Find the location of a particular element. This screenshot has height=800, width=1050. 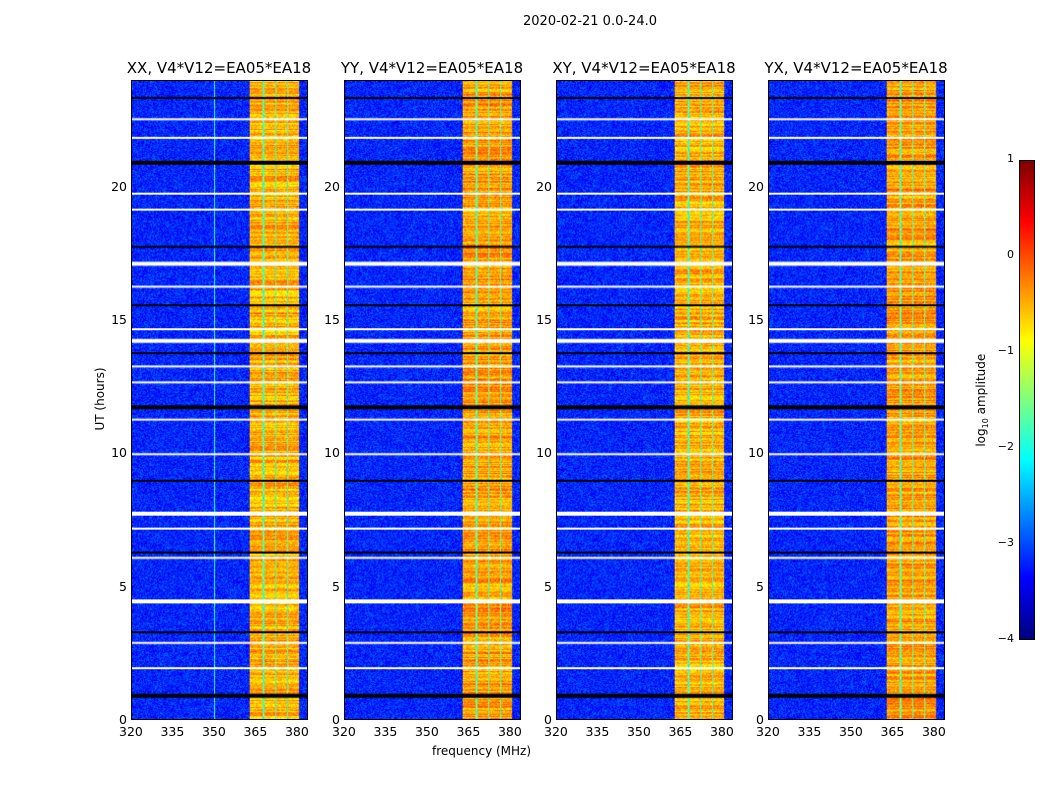

colorbar-tick-label: 1 is located at coordinates (1010, 158).